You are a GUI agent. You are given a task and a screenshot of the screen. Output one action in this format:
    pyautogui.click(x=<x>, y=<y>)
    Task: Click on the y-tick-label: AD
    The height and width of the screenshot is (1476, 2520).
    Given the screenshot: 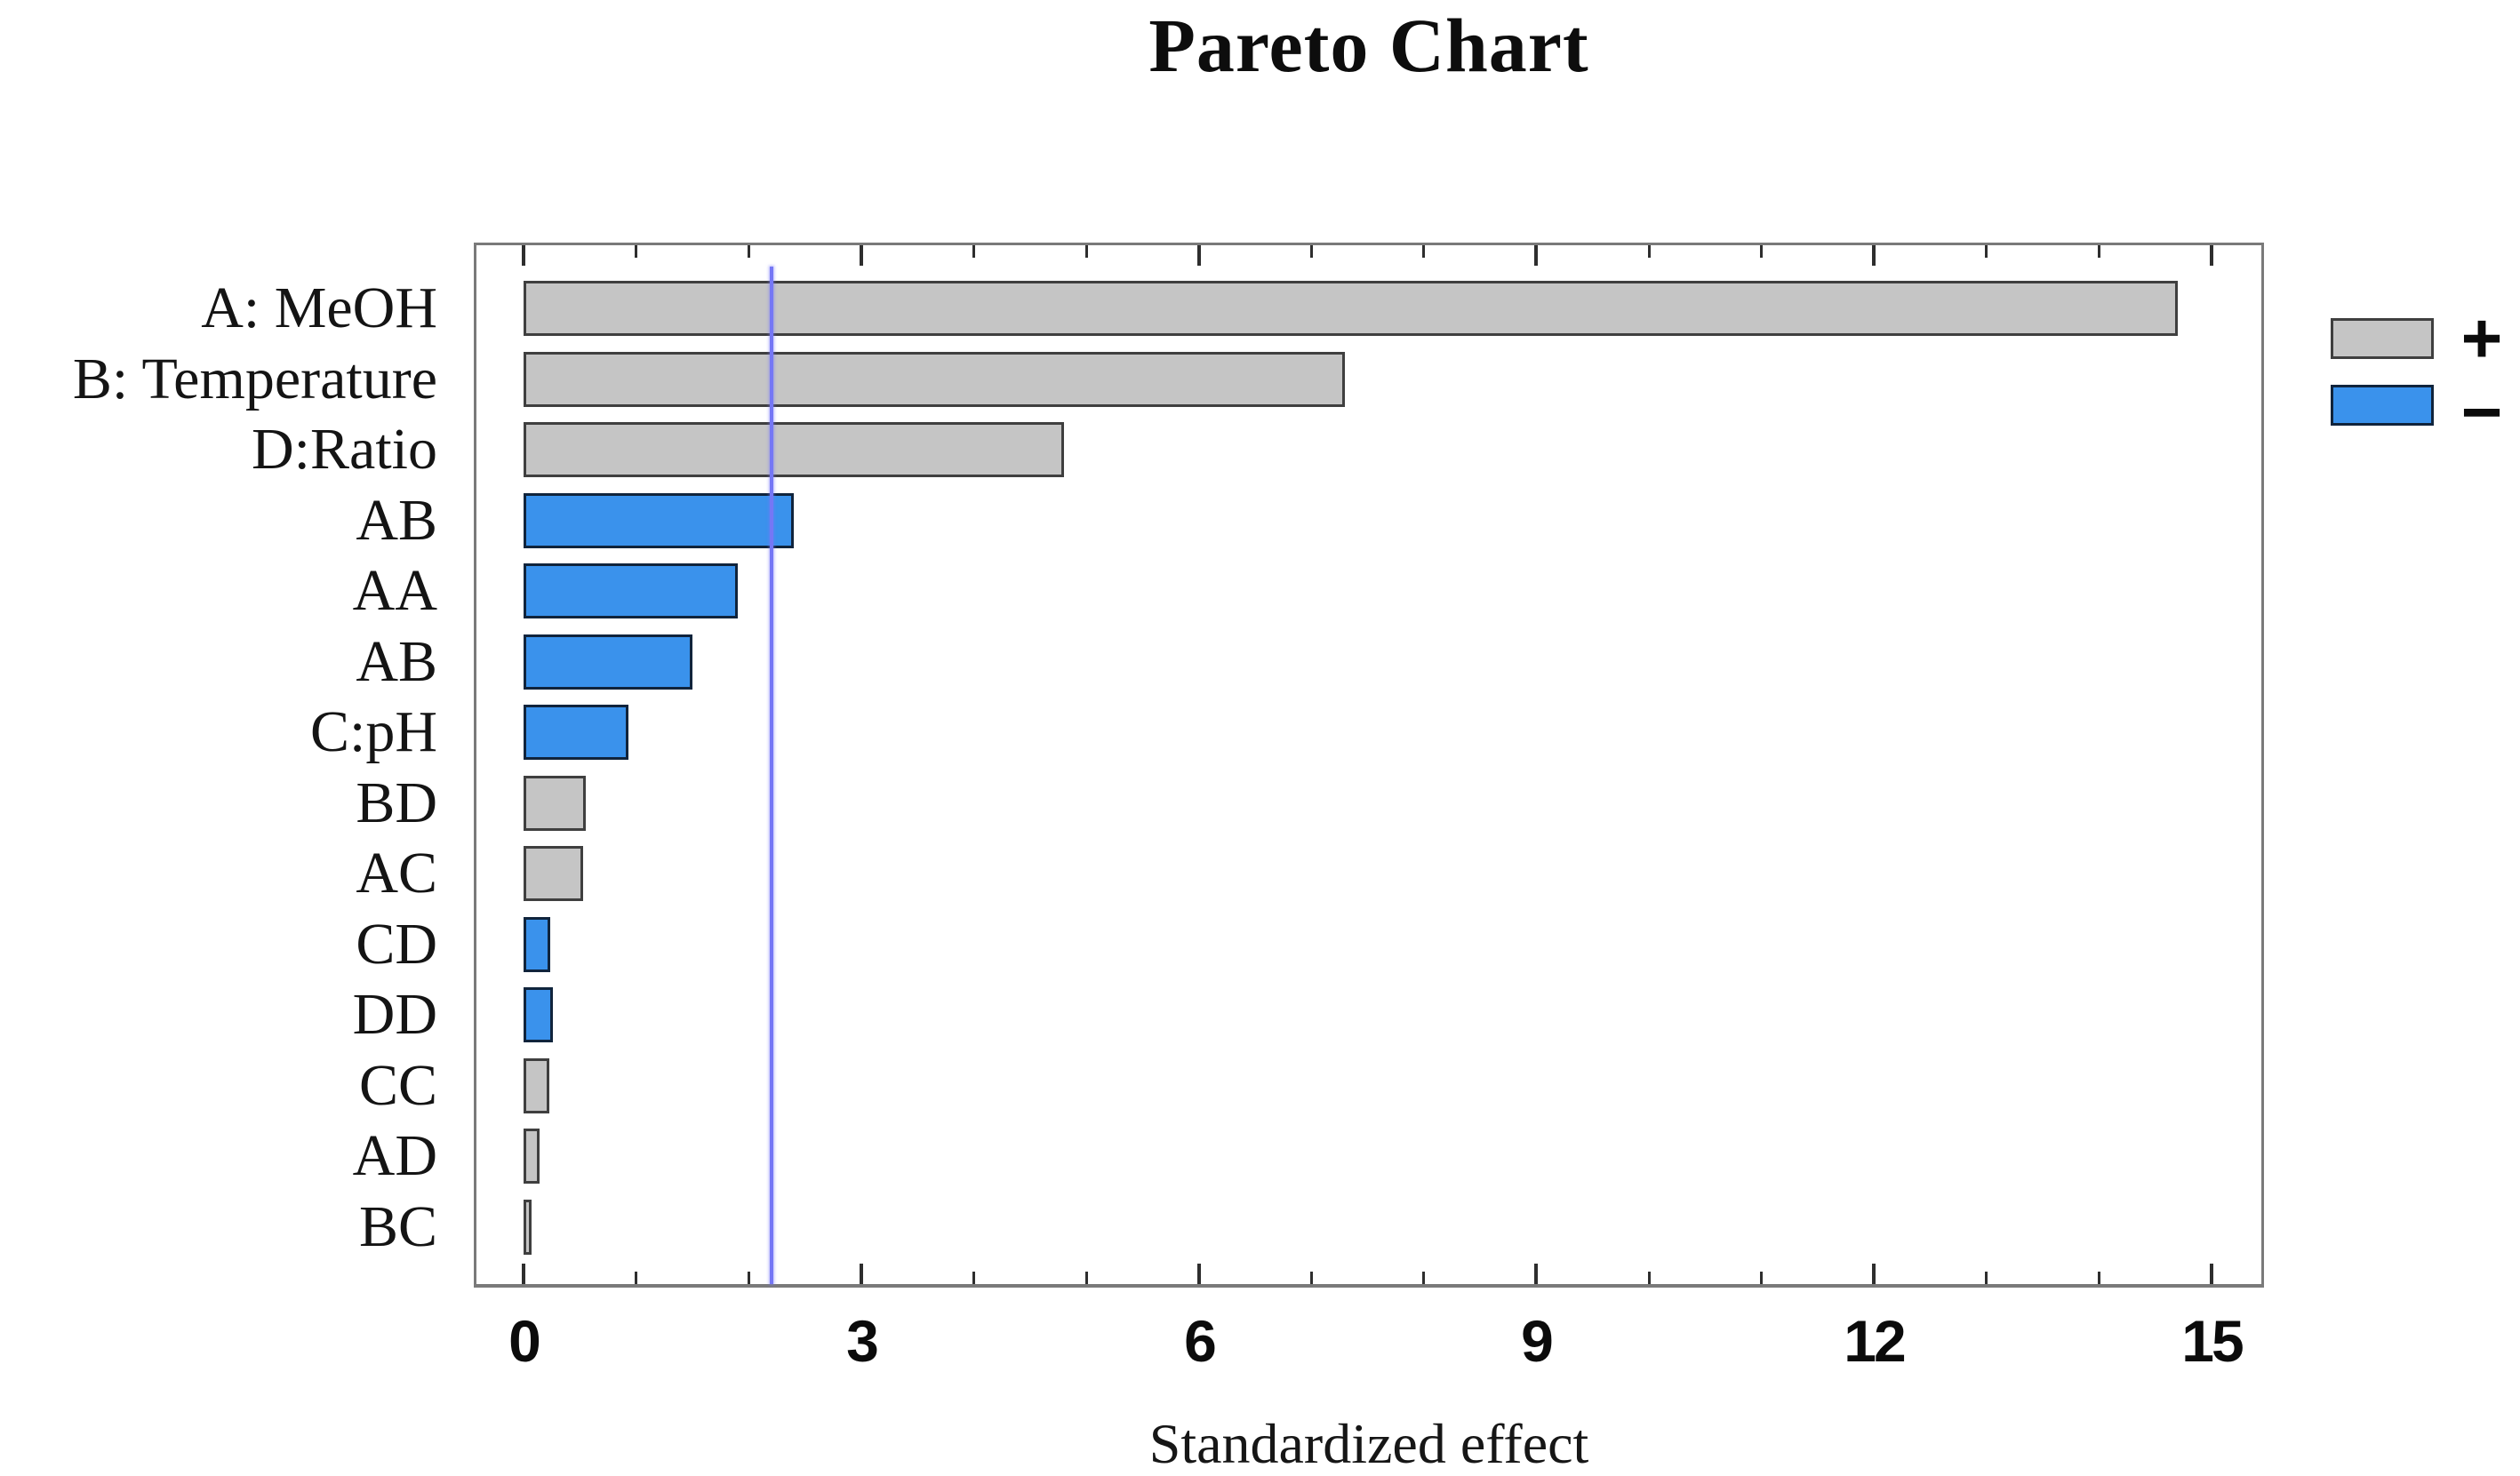 What is the action you would take?
    pyautogui.click(x=394, y=1155)
    